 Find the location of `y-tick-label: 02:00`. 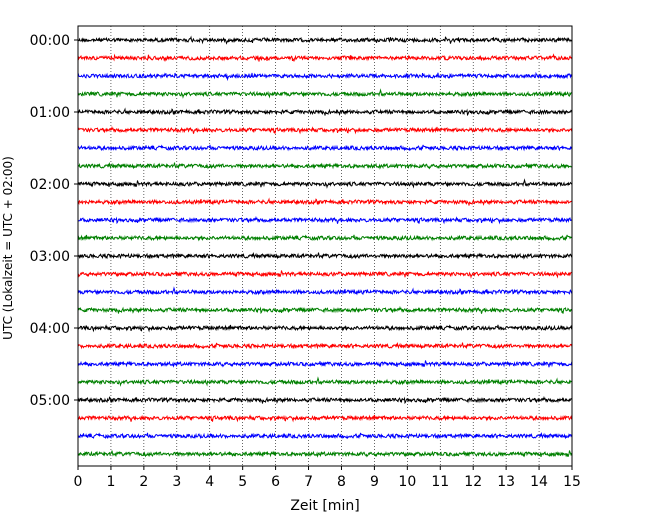

y-tick-label: 02:00 is located at coordinates (50, 185).